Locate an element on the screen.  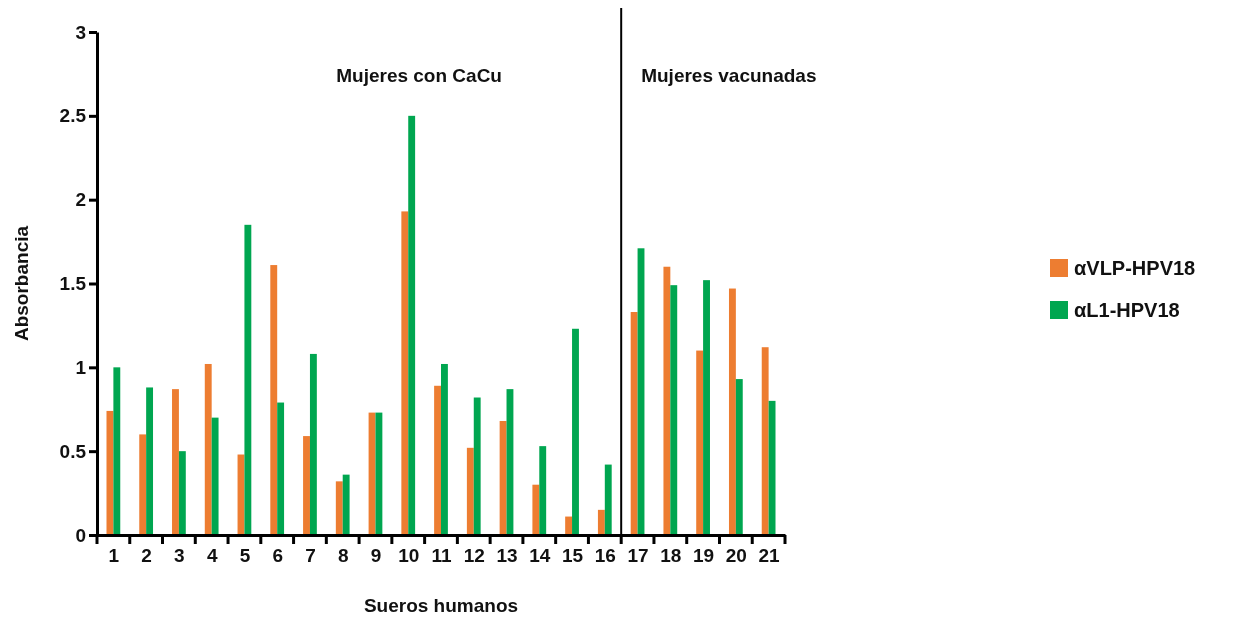
x-tick-label: 10 is located at coordinates (409, 556).